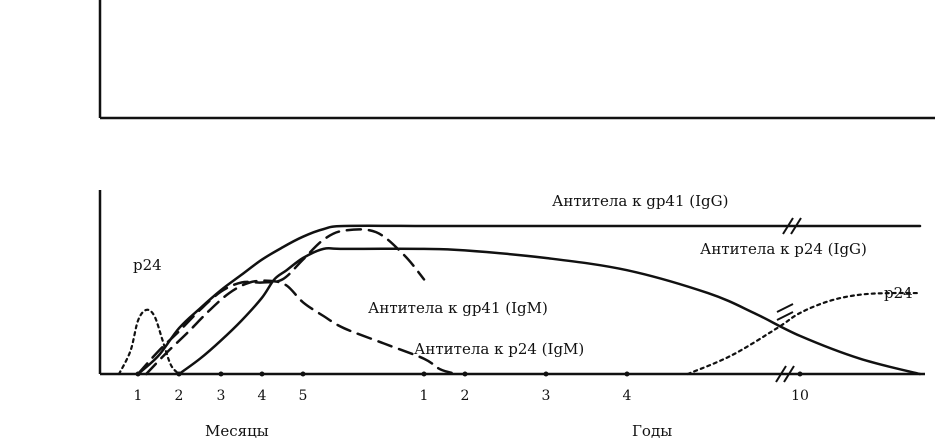 This screenshot has width=942, height=440. Describe the element at coordinates (499, 349) in the screenshot. I see `label-p24-igm: Антитела к p24 (IgM)` at that location.